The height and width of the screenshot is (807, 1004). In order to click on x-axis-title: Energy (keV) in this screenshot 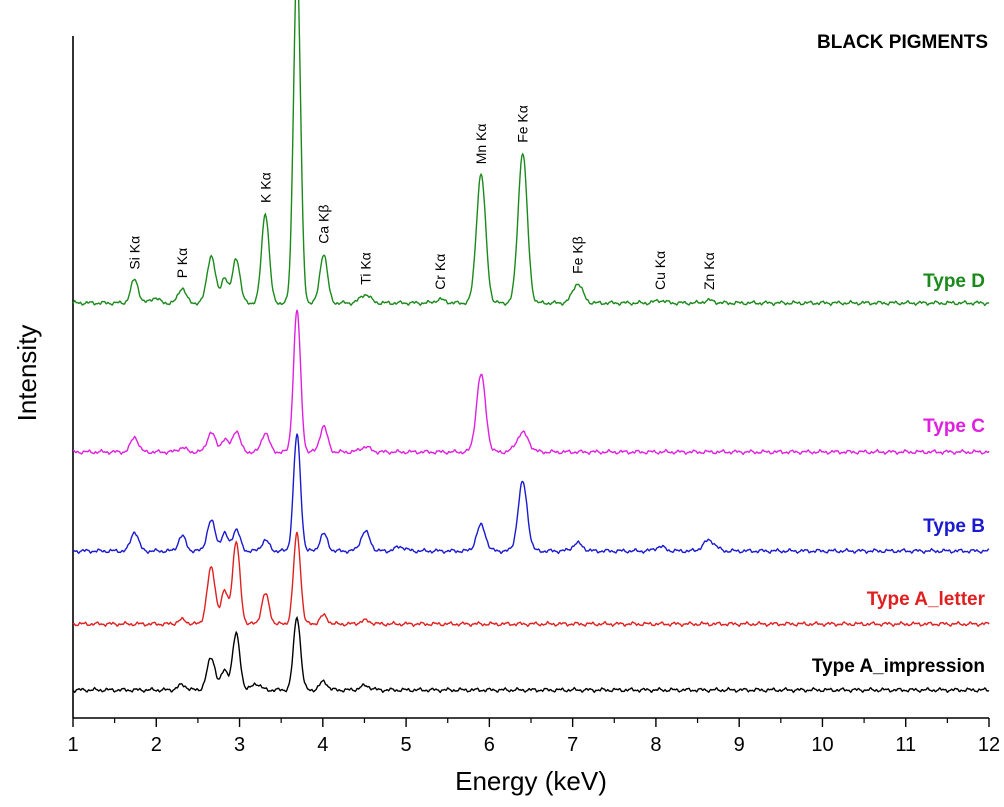, I will do `click(531, 781)`.